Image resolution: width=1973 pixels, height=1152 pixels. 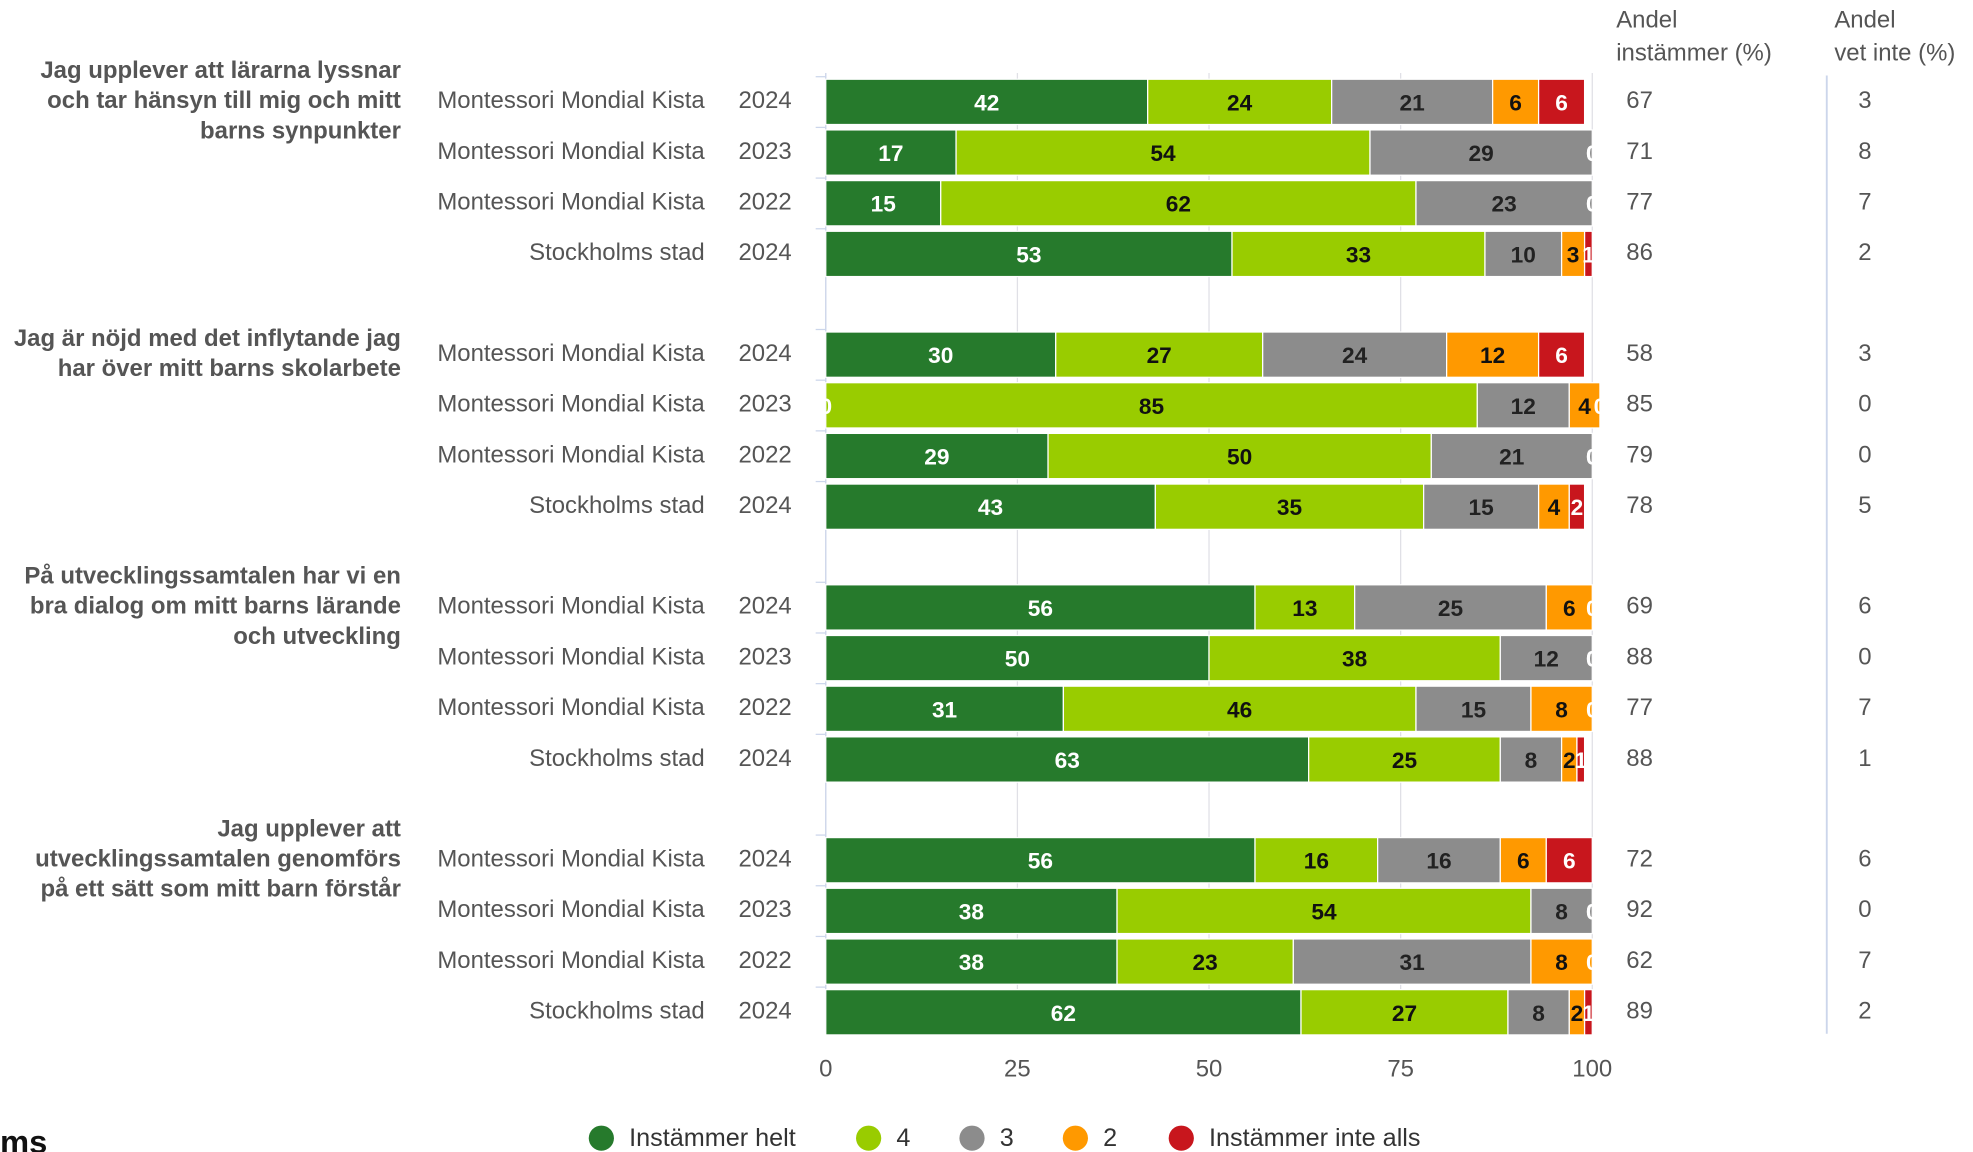 I want to click on data-label: 4, so click(x=1554, y=507).